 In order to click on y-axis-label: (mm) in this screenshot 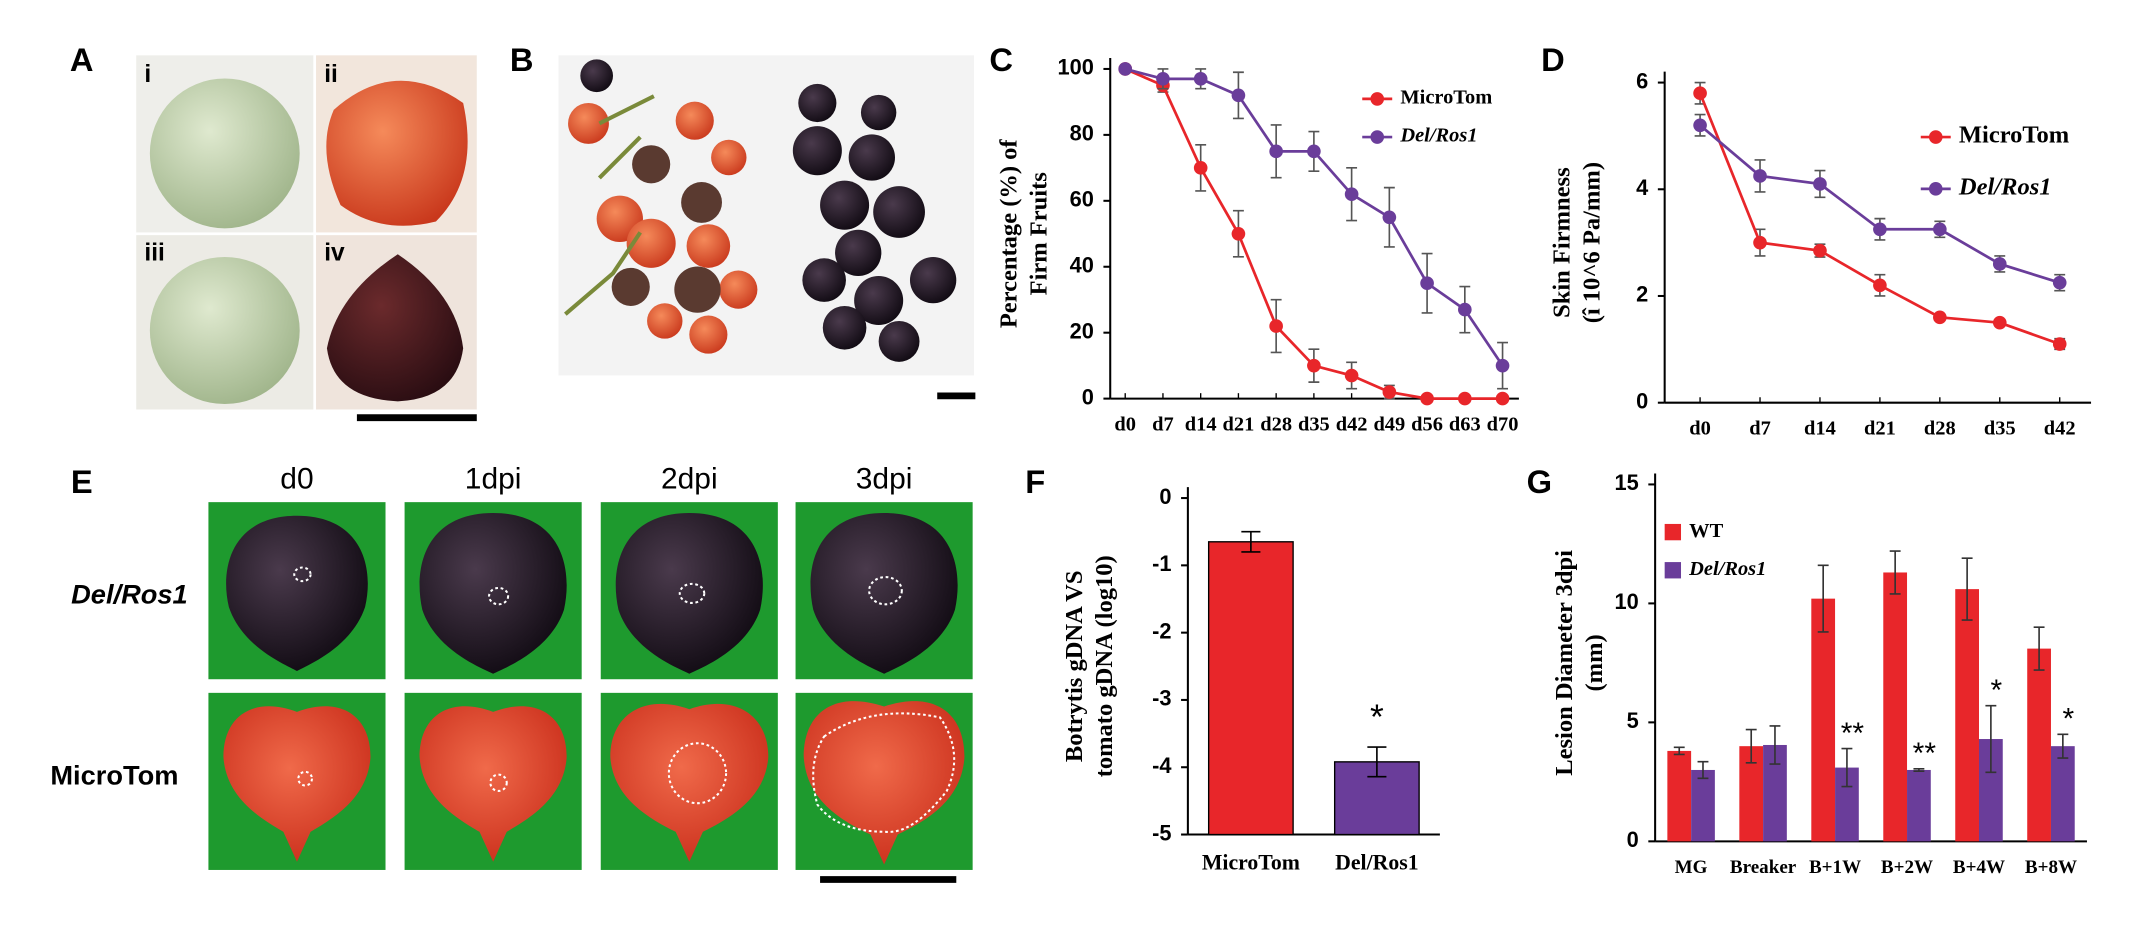, I will do `click(1594, 662)`.